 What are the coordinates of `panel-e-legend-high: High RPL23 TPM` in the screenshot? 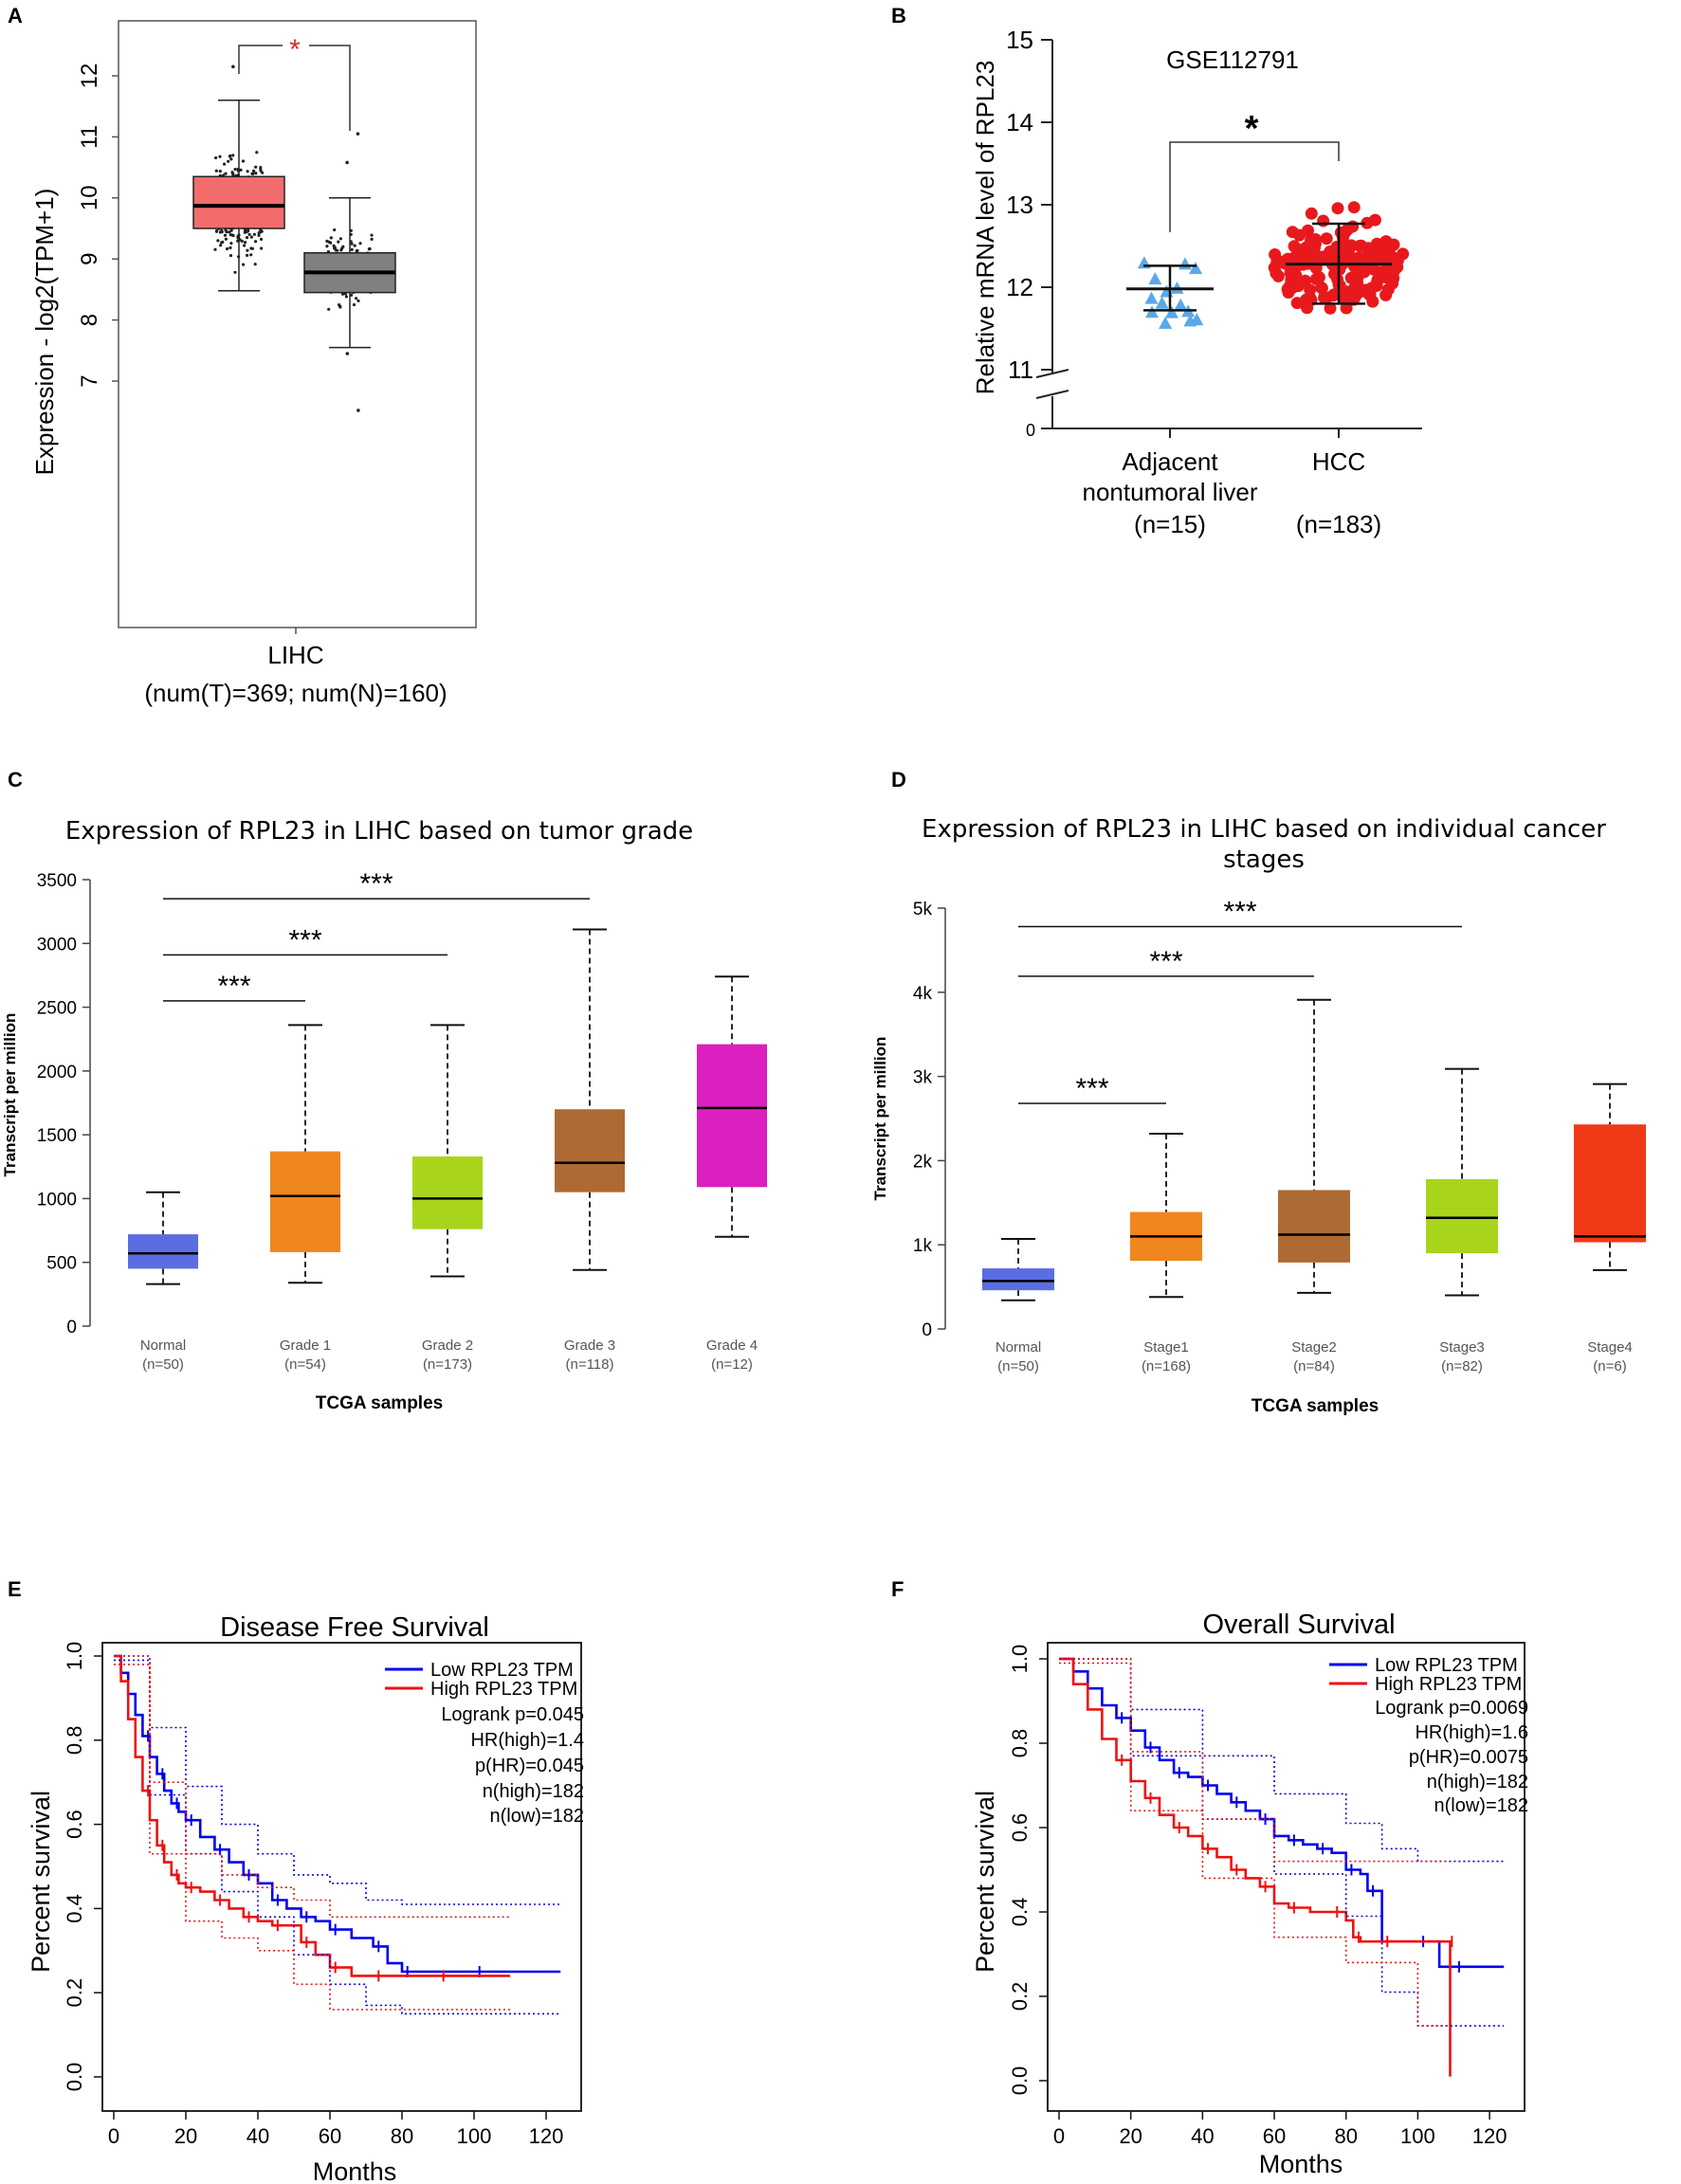 It's located at (504, 1689).